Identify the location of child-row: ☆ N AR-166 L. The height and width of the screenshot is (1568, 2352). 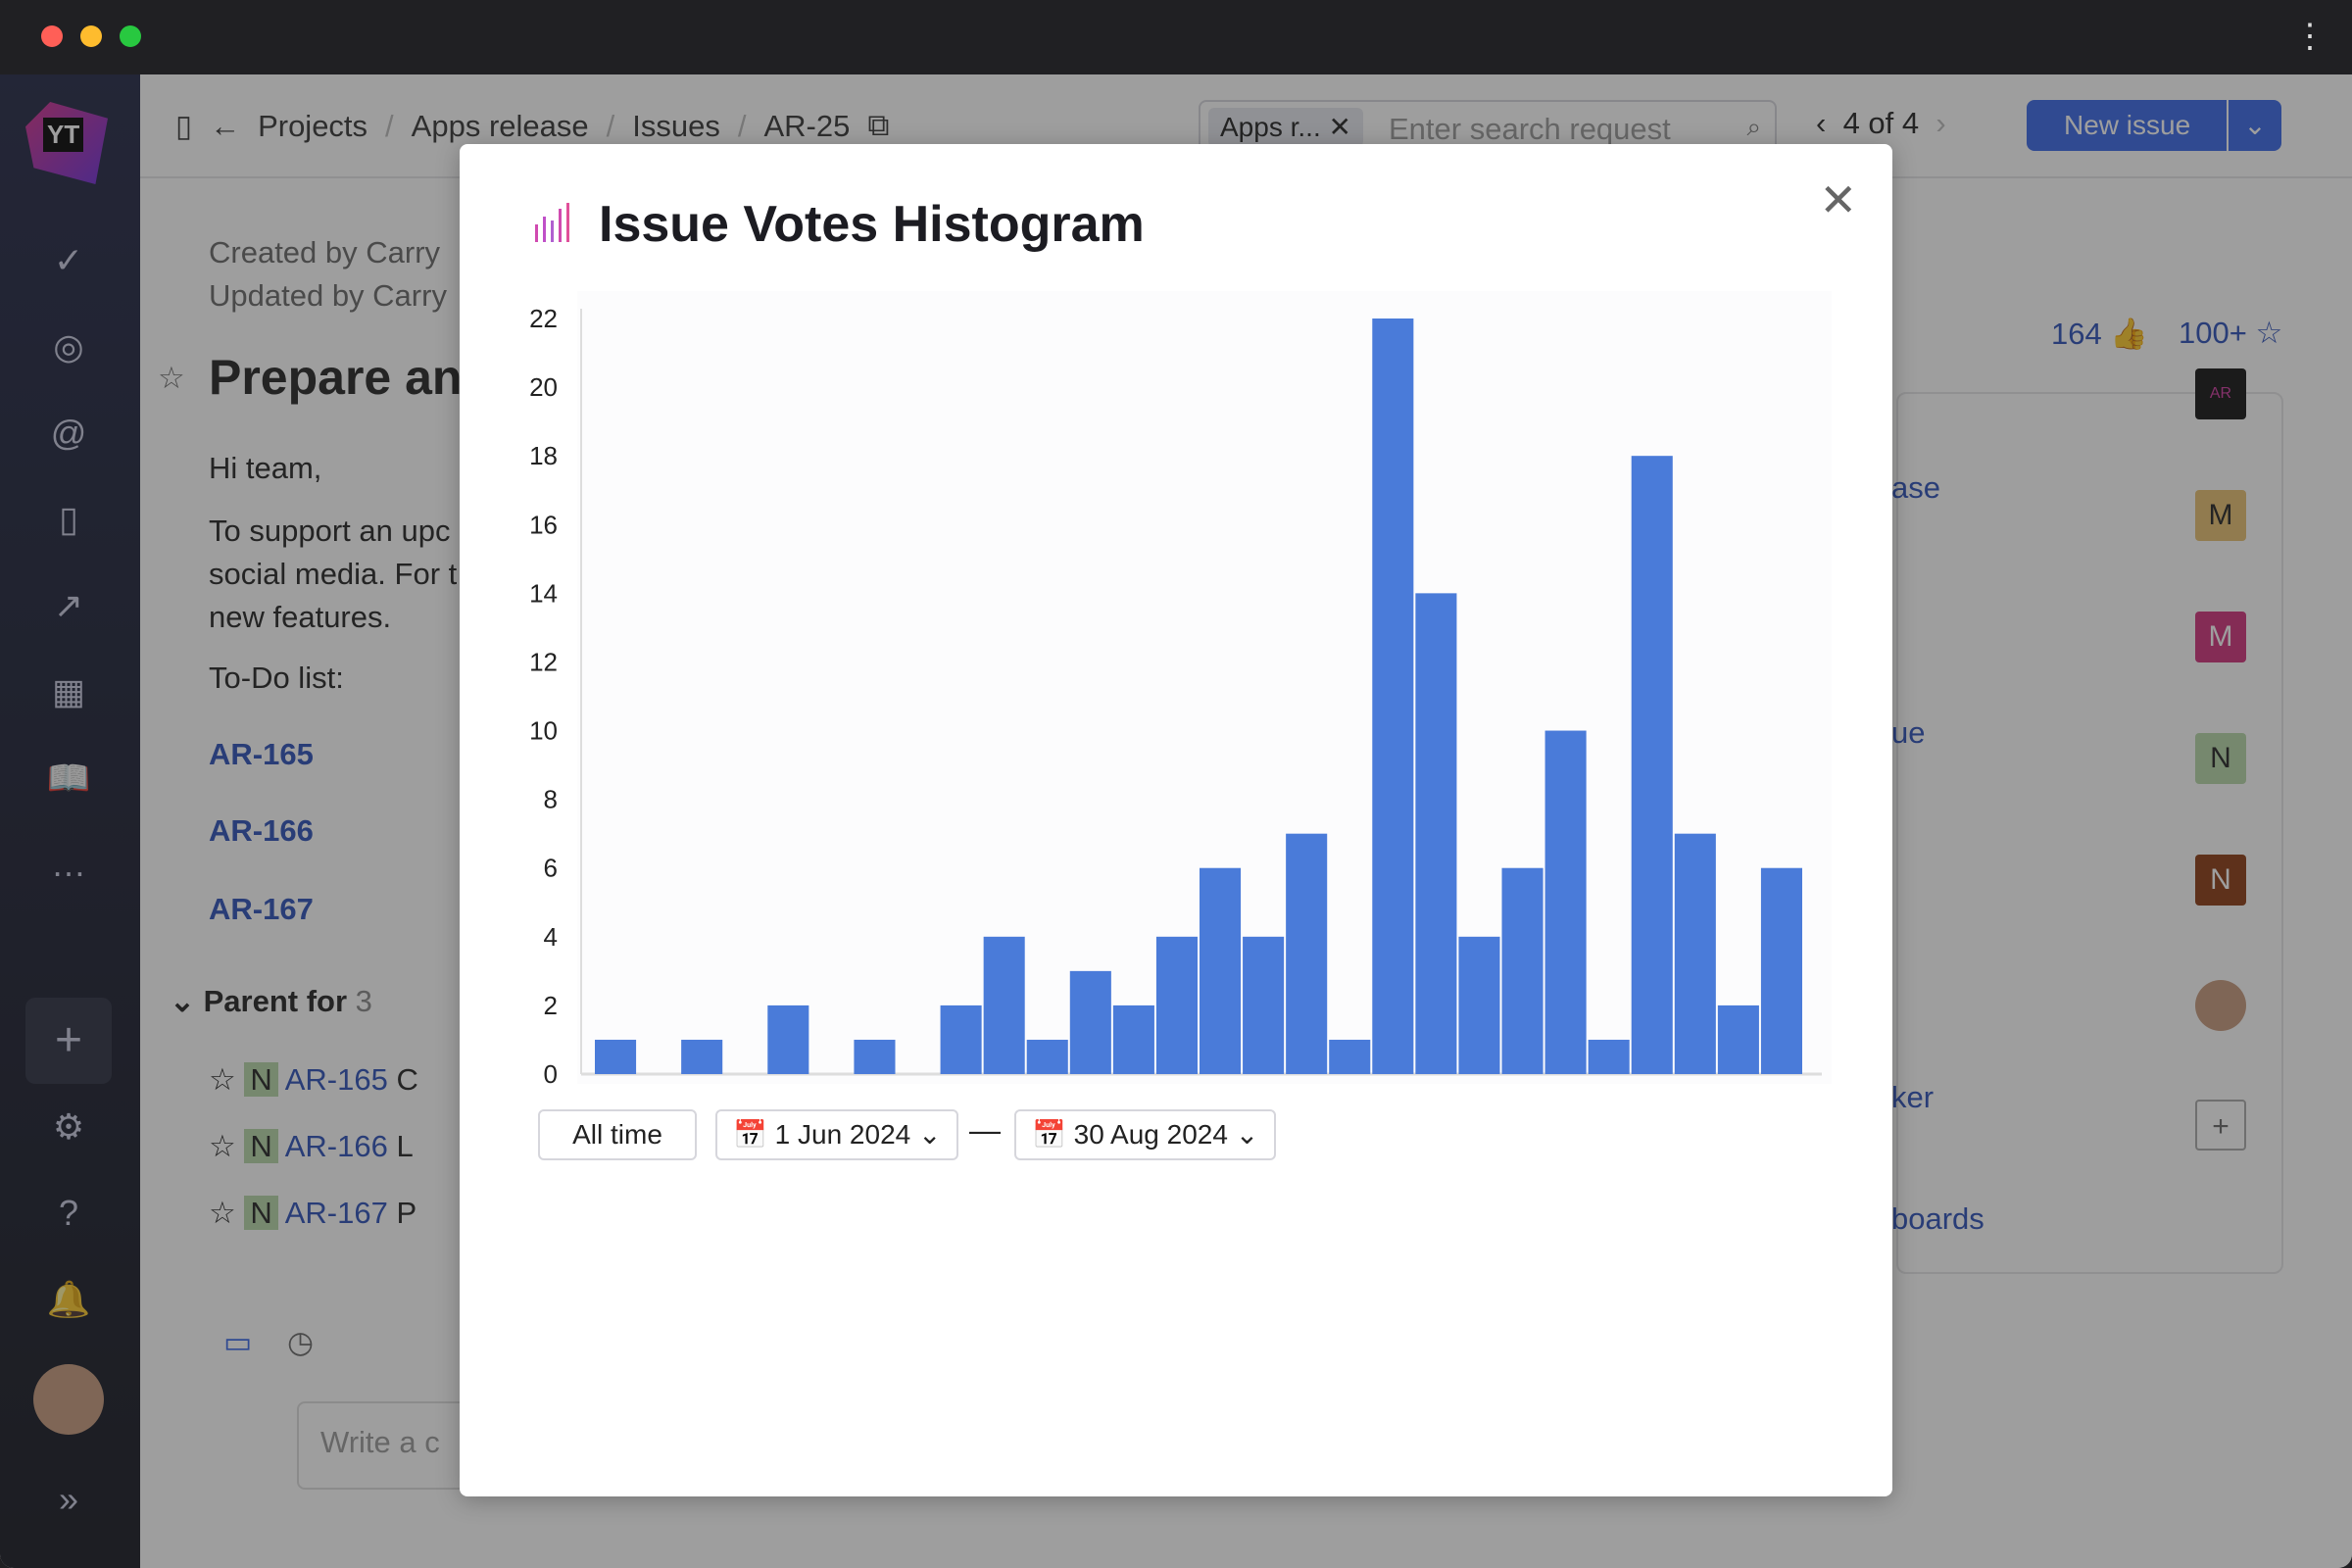
(311, 1146).